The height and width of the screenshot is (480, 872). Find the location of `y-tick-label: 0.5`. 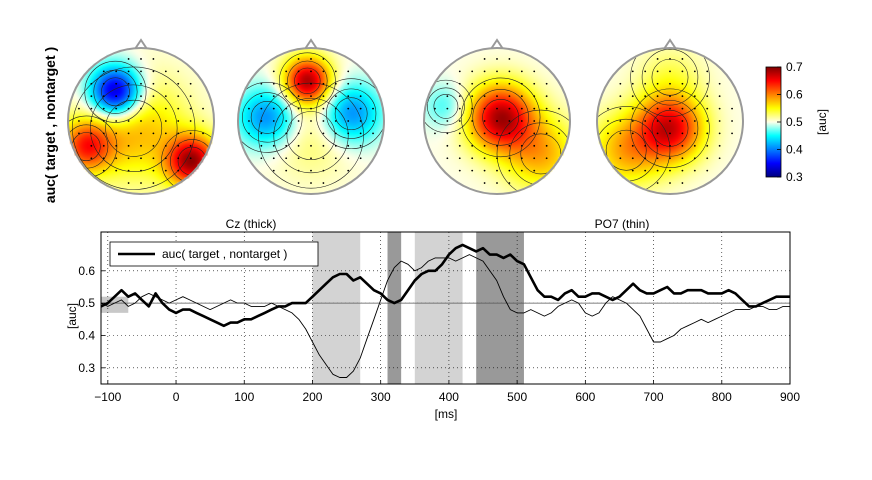

y-tick-label: 0.5 is located at coordinates (86, 303).